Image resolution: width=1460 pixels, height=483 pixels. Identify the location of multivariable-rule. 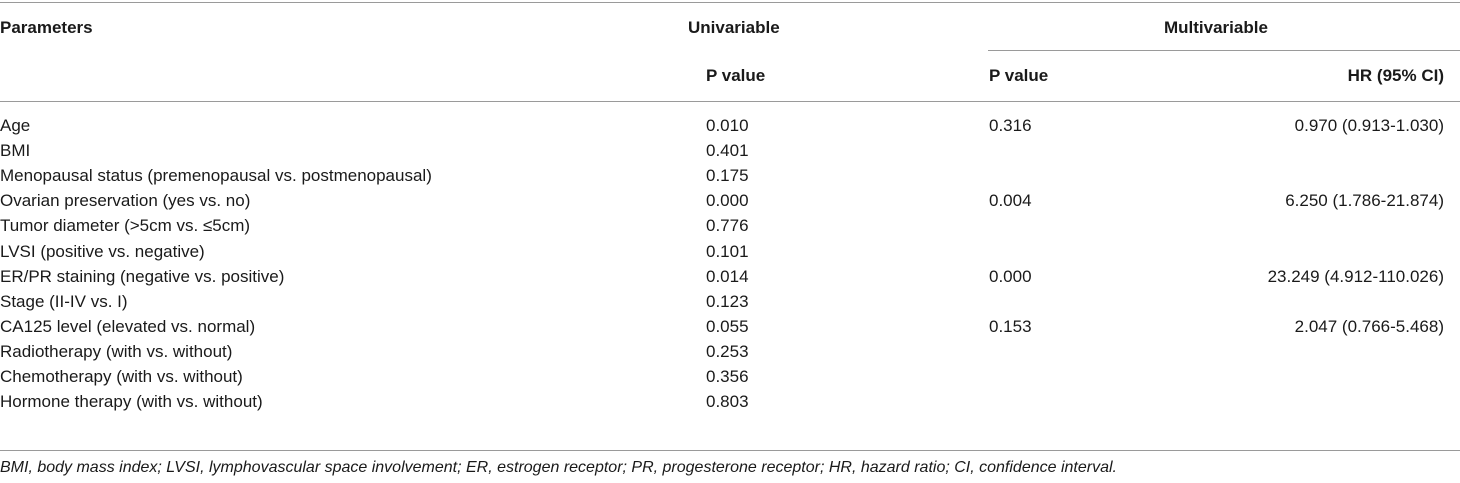
(1224, 50).